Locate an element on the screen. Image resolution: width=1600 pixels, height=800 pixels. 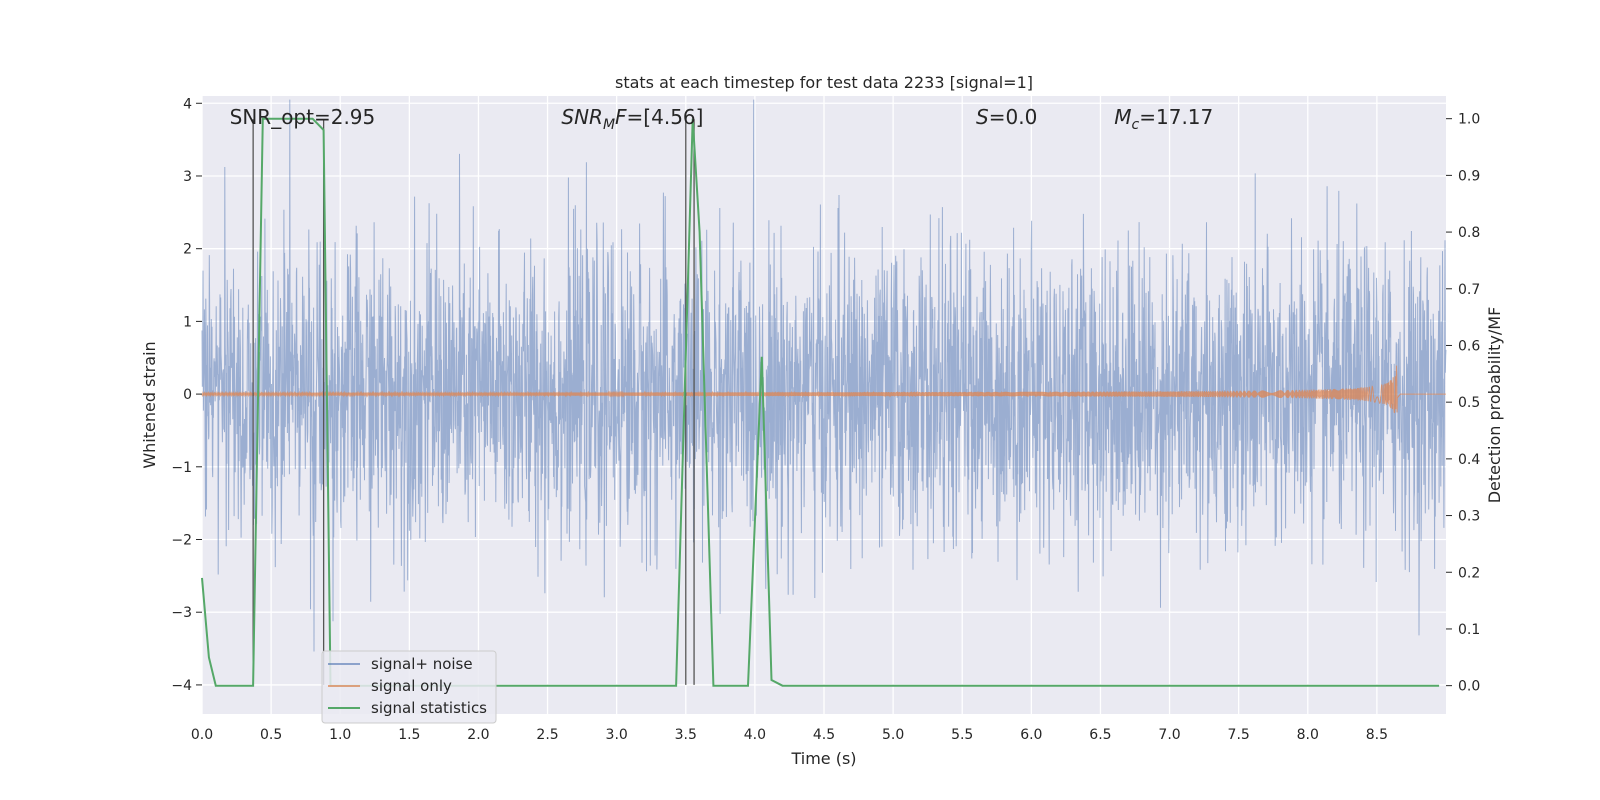
x-tick-label: 5.5 is located at coordinates (962, 735).